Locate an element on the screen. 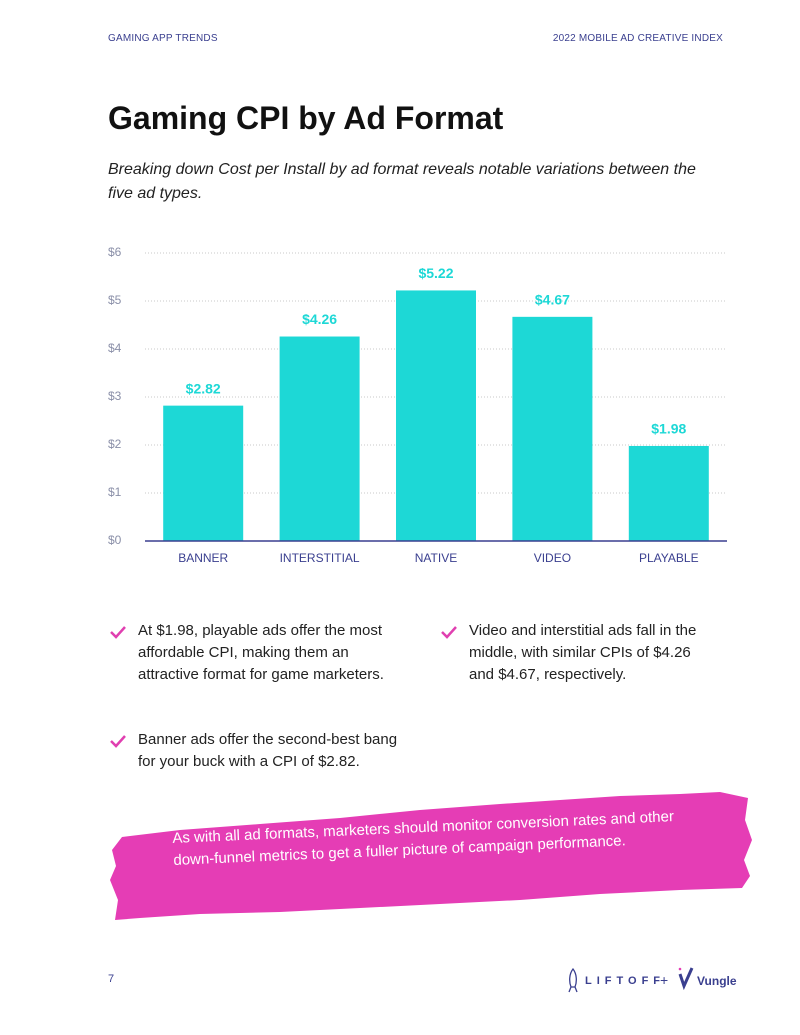 This screenshot has width=800, height=1035. title: Gaming CPI by Ad Format is located at coordinates (306, 118).